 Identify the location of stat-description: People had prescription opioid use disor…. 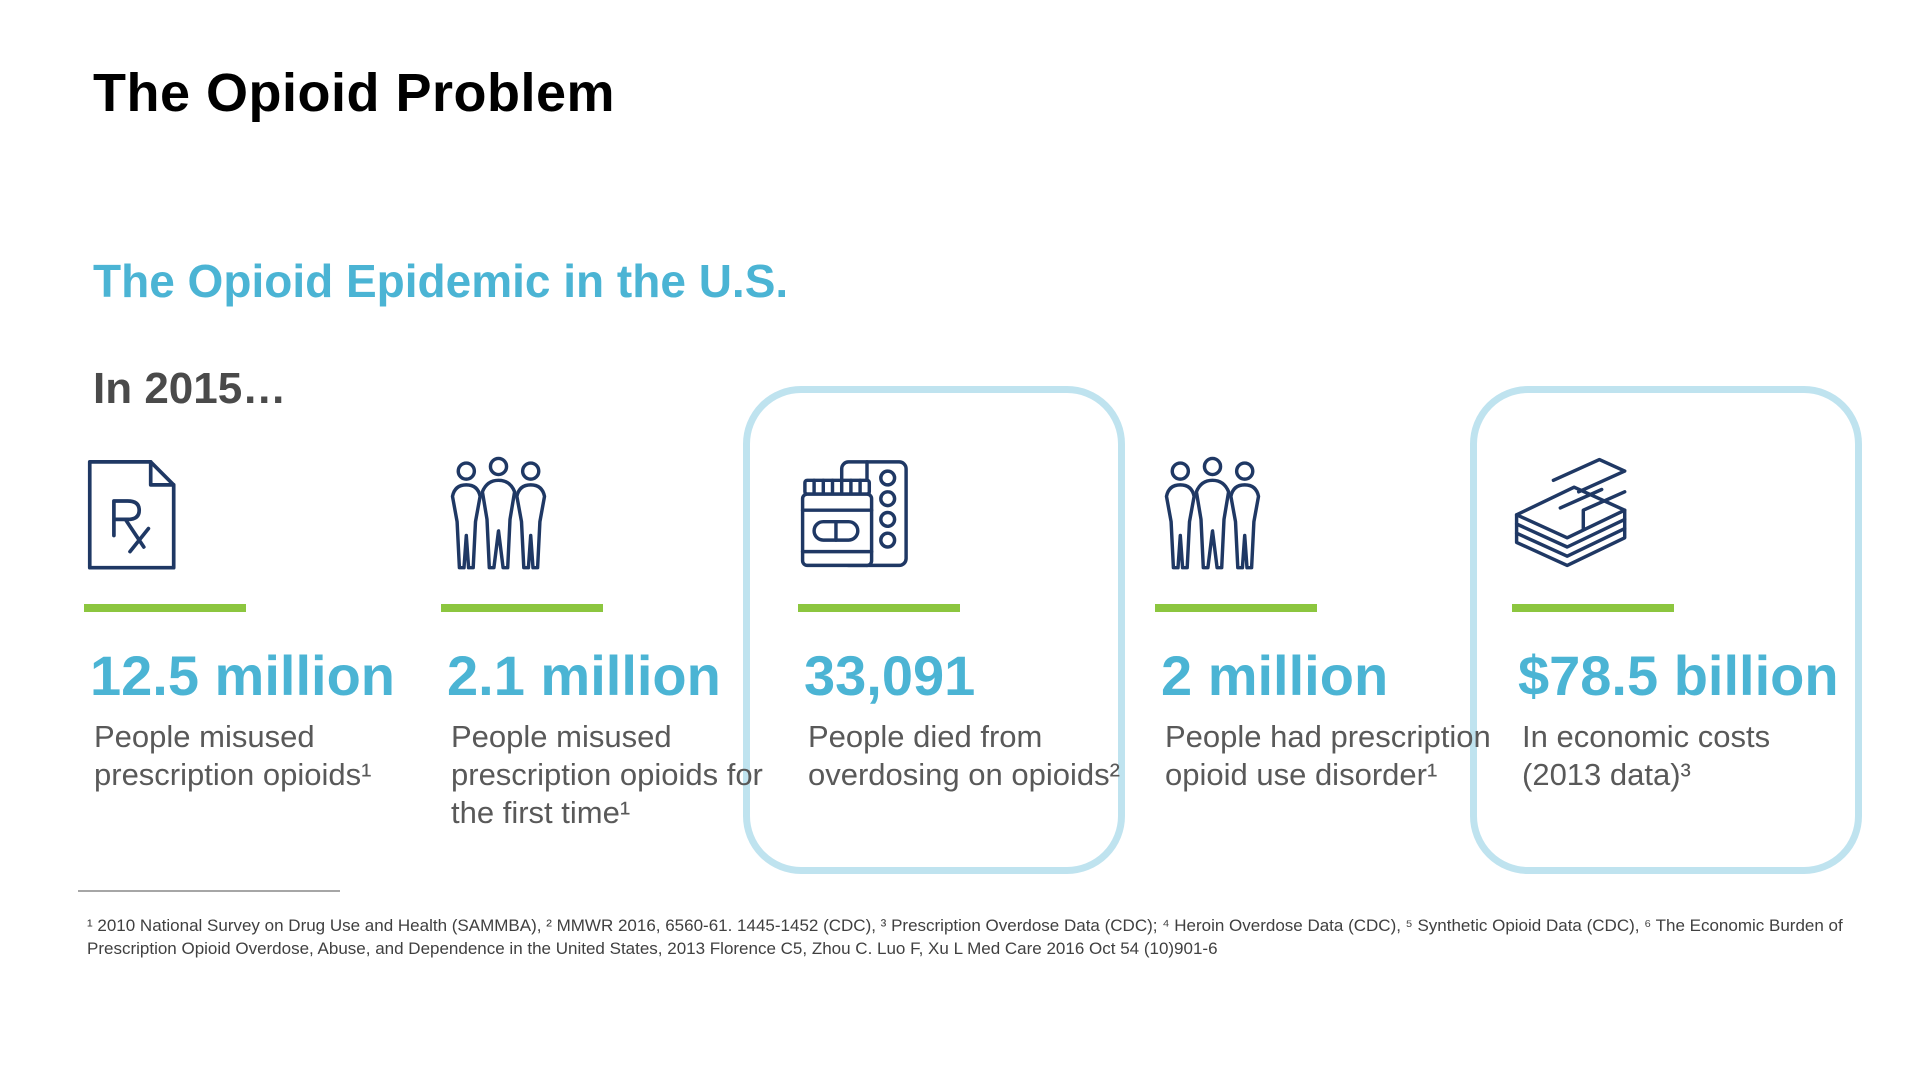
(1328, 755).